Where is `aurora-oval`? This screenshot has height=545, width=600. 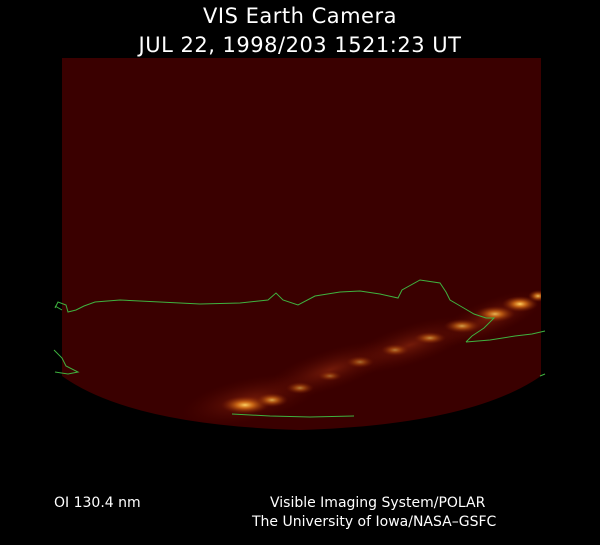
aurora-oval is located at coordinates (361, 358).